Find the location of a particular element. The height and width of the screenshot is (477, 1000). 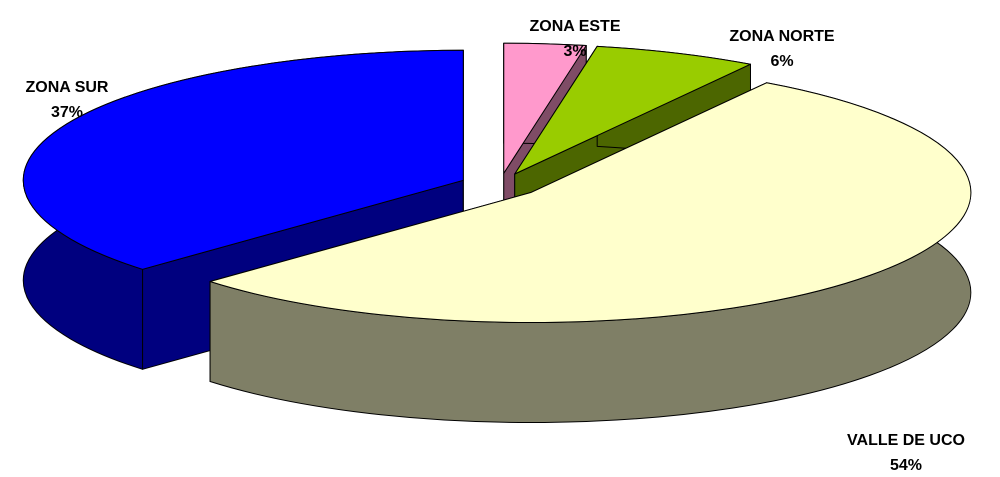

slice-value-label: 37% is located at coordinates (67, 112).